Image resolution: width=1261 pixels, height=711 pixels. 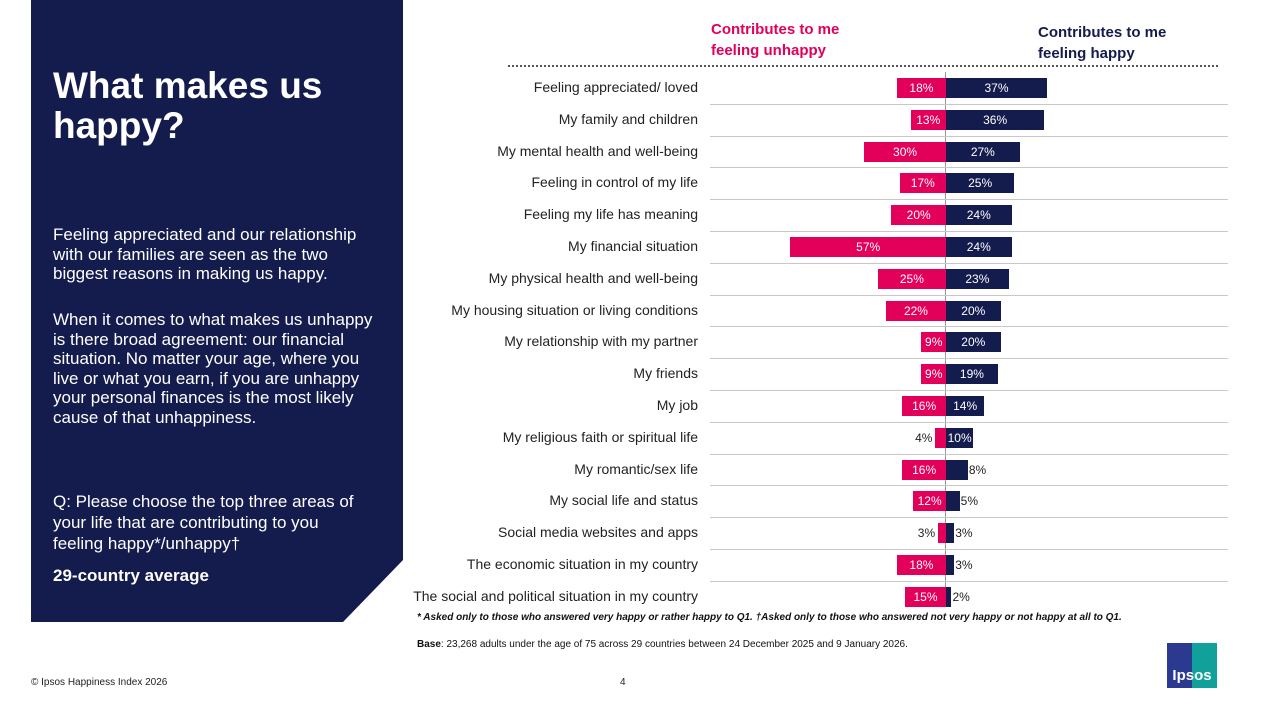 I want to click on category-label: My social life and status, so click(x=623, y=500).